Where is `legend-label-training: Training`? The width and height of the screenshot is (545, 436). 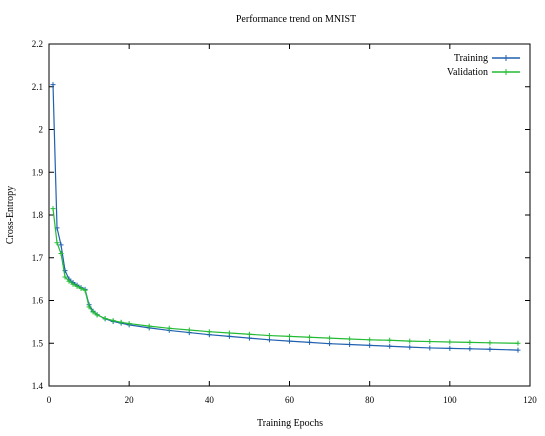
legend-label-training: Training is located at coordinates (471, 58).